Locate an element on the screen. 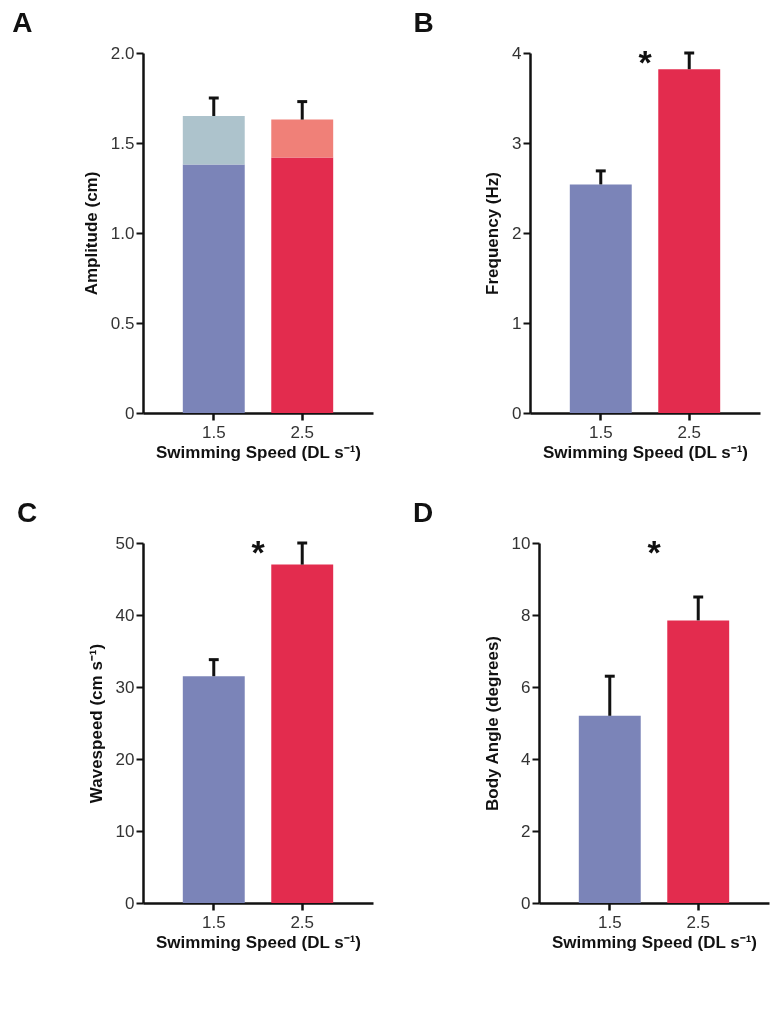  y-tick-label: 1 is located at coordinates (517, 323).